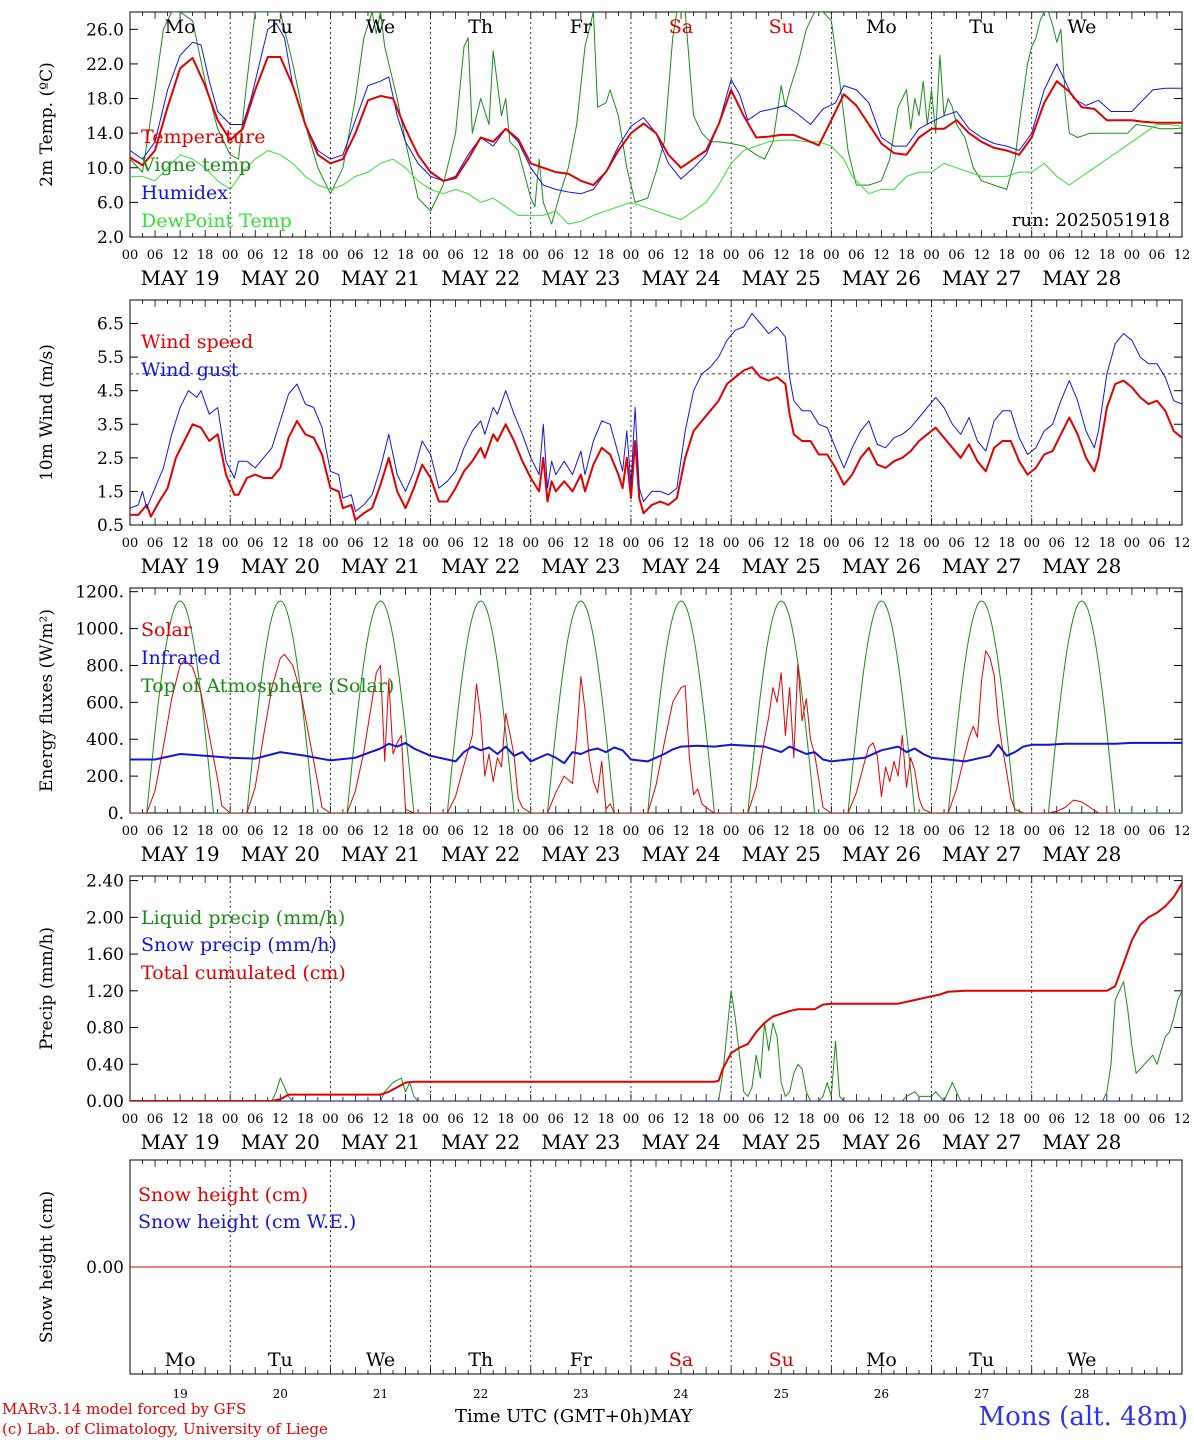 Image resolution: width=1194 pixels, height=1440 pixels. What do you see at coordinates (110, 203) in the screenshot?
I see `y-tick-label: 6.0` at bounding box center [110, 203].